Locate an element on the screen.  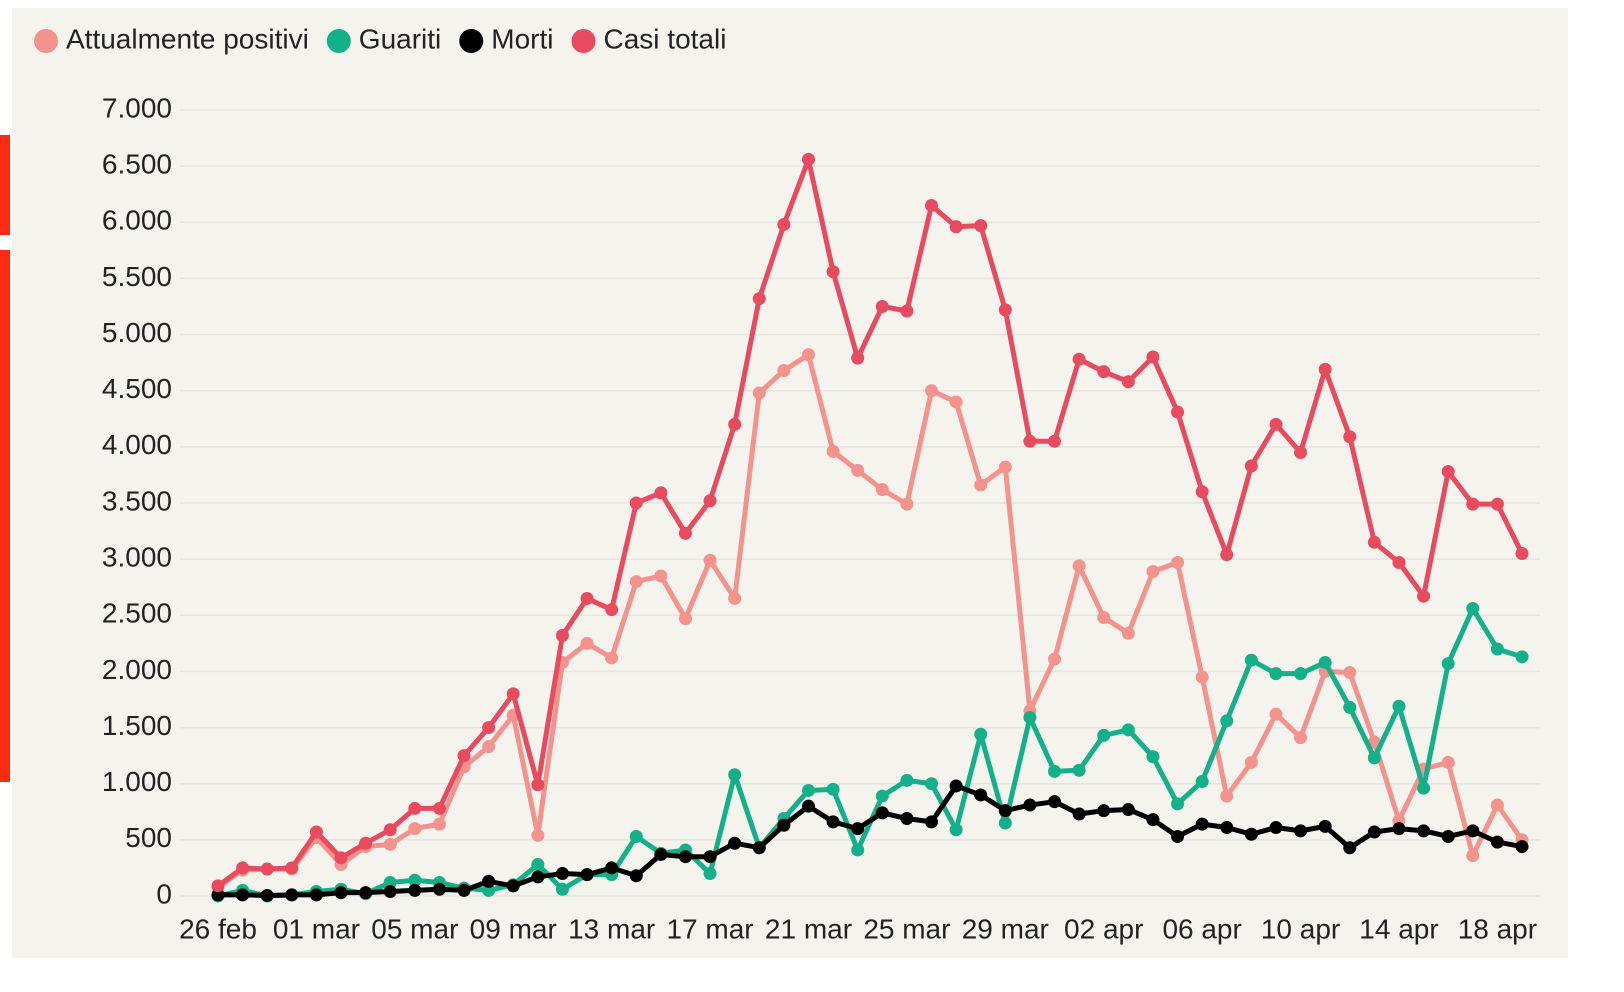
legend-swatch is located at coordinates (338, 41).